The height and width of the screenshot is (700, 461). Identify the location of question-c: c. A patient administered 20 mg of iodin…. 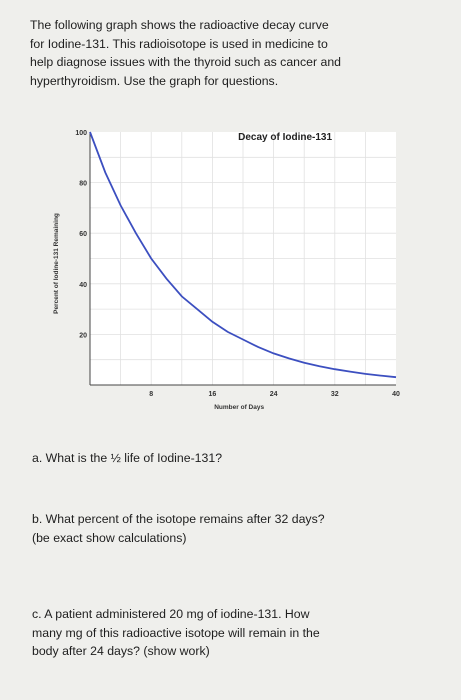
(222, 633).